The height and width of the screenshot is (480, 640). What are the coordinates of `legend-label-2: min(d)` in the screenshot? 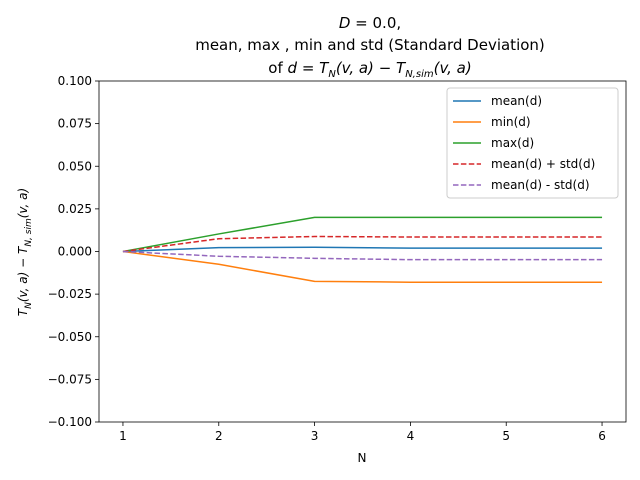 It's located at (511, 122).